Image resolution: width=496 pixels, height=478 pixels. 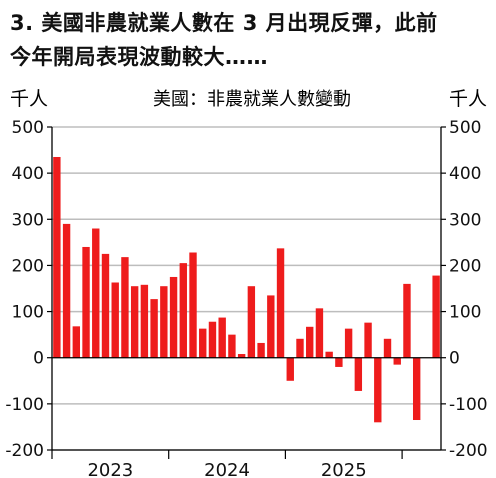 I want to click on y-unit-right: 千人, so click(x=468, y=99).